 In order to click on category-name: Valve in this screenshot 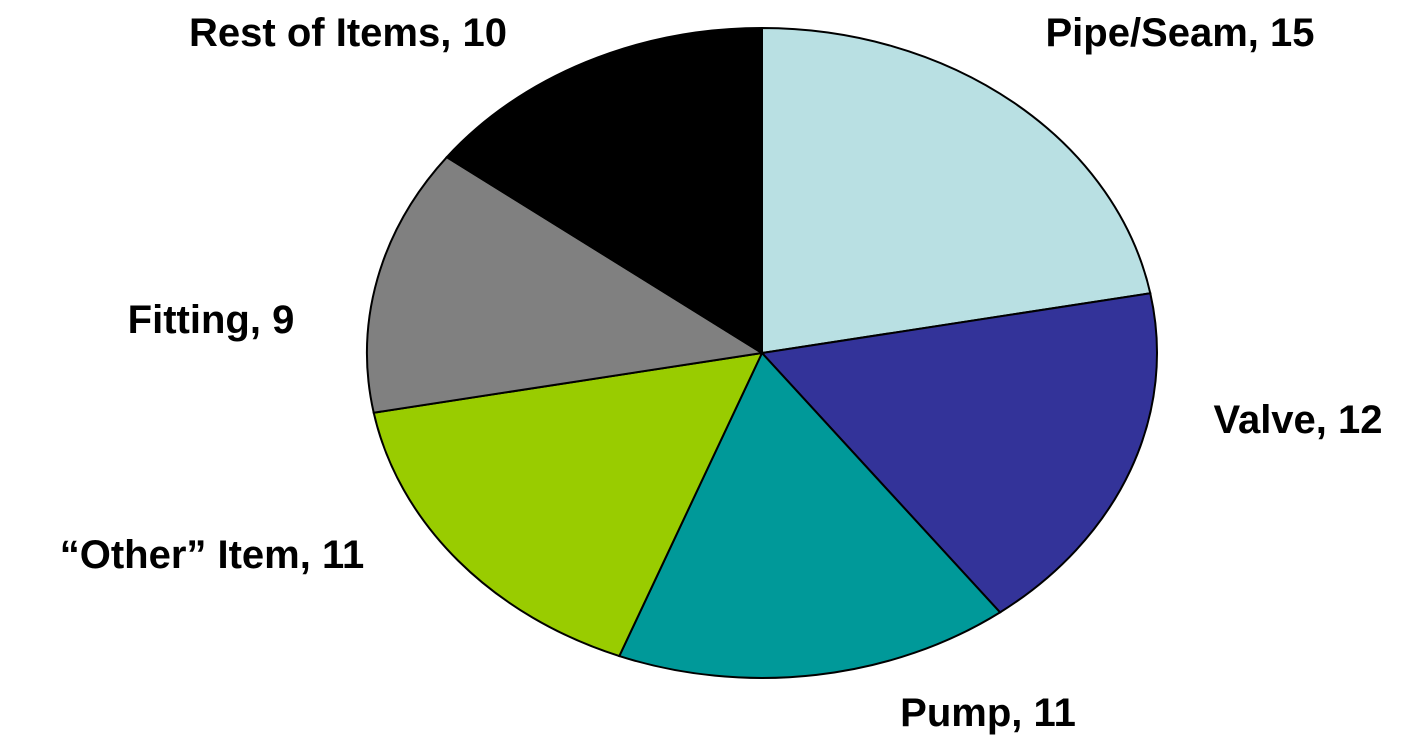, I will do `click(1264, 420)`.